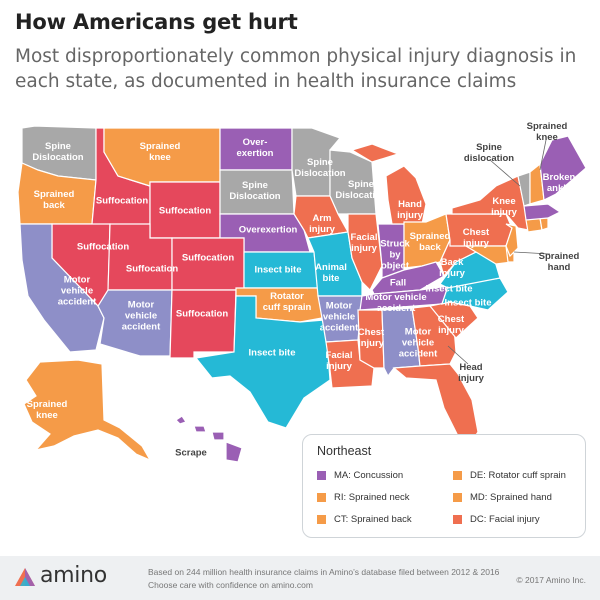  What do you see at coordinates (208, 264) in the screenshot?
I see `state-co` at bounding box center [208, 264].